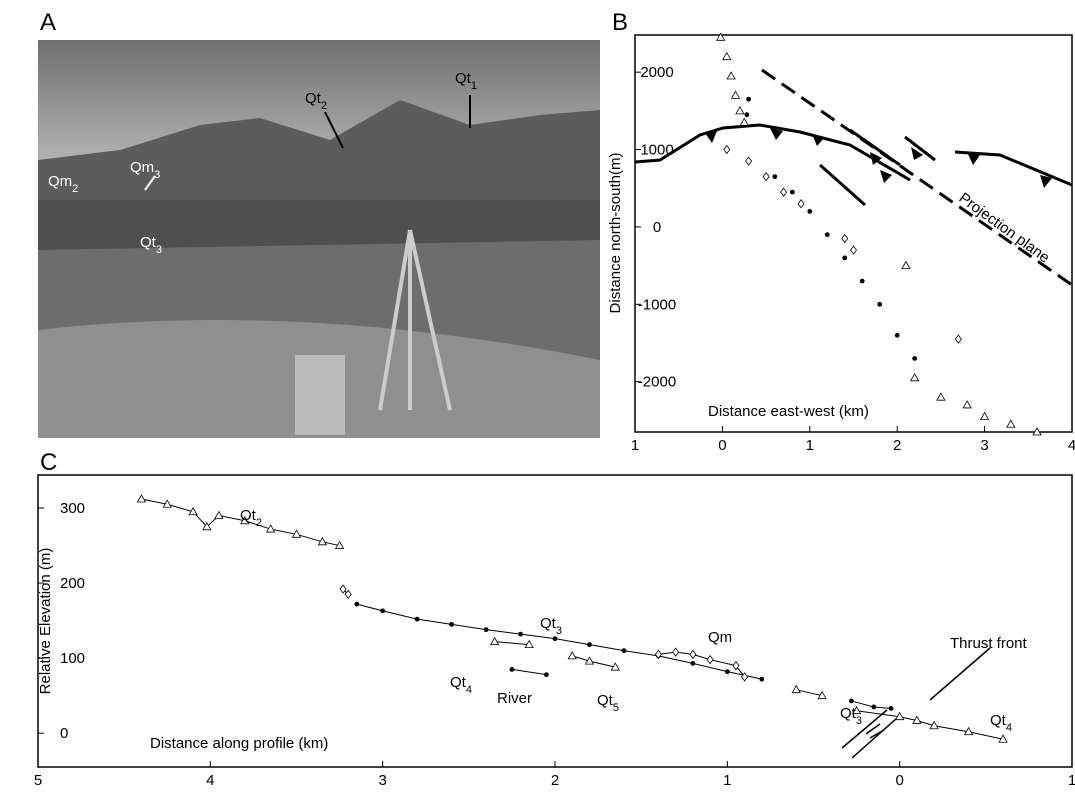 This screenshot has height=796, width=1075. I want to click on x-tick-label: 3, so click(382, 780).